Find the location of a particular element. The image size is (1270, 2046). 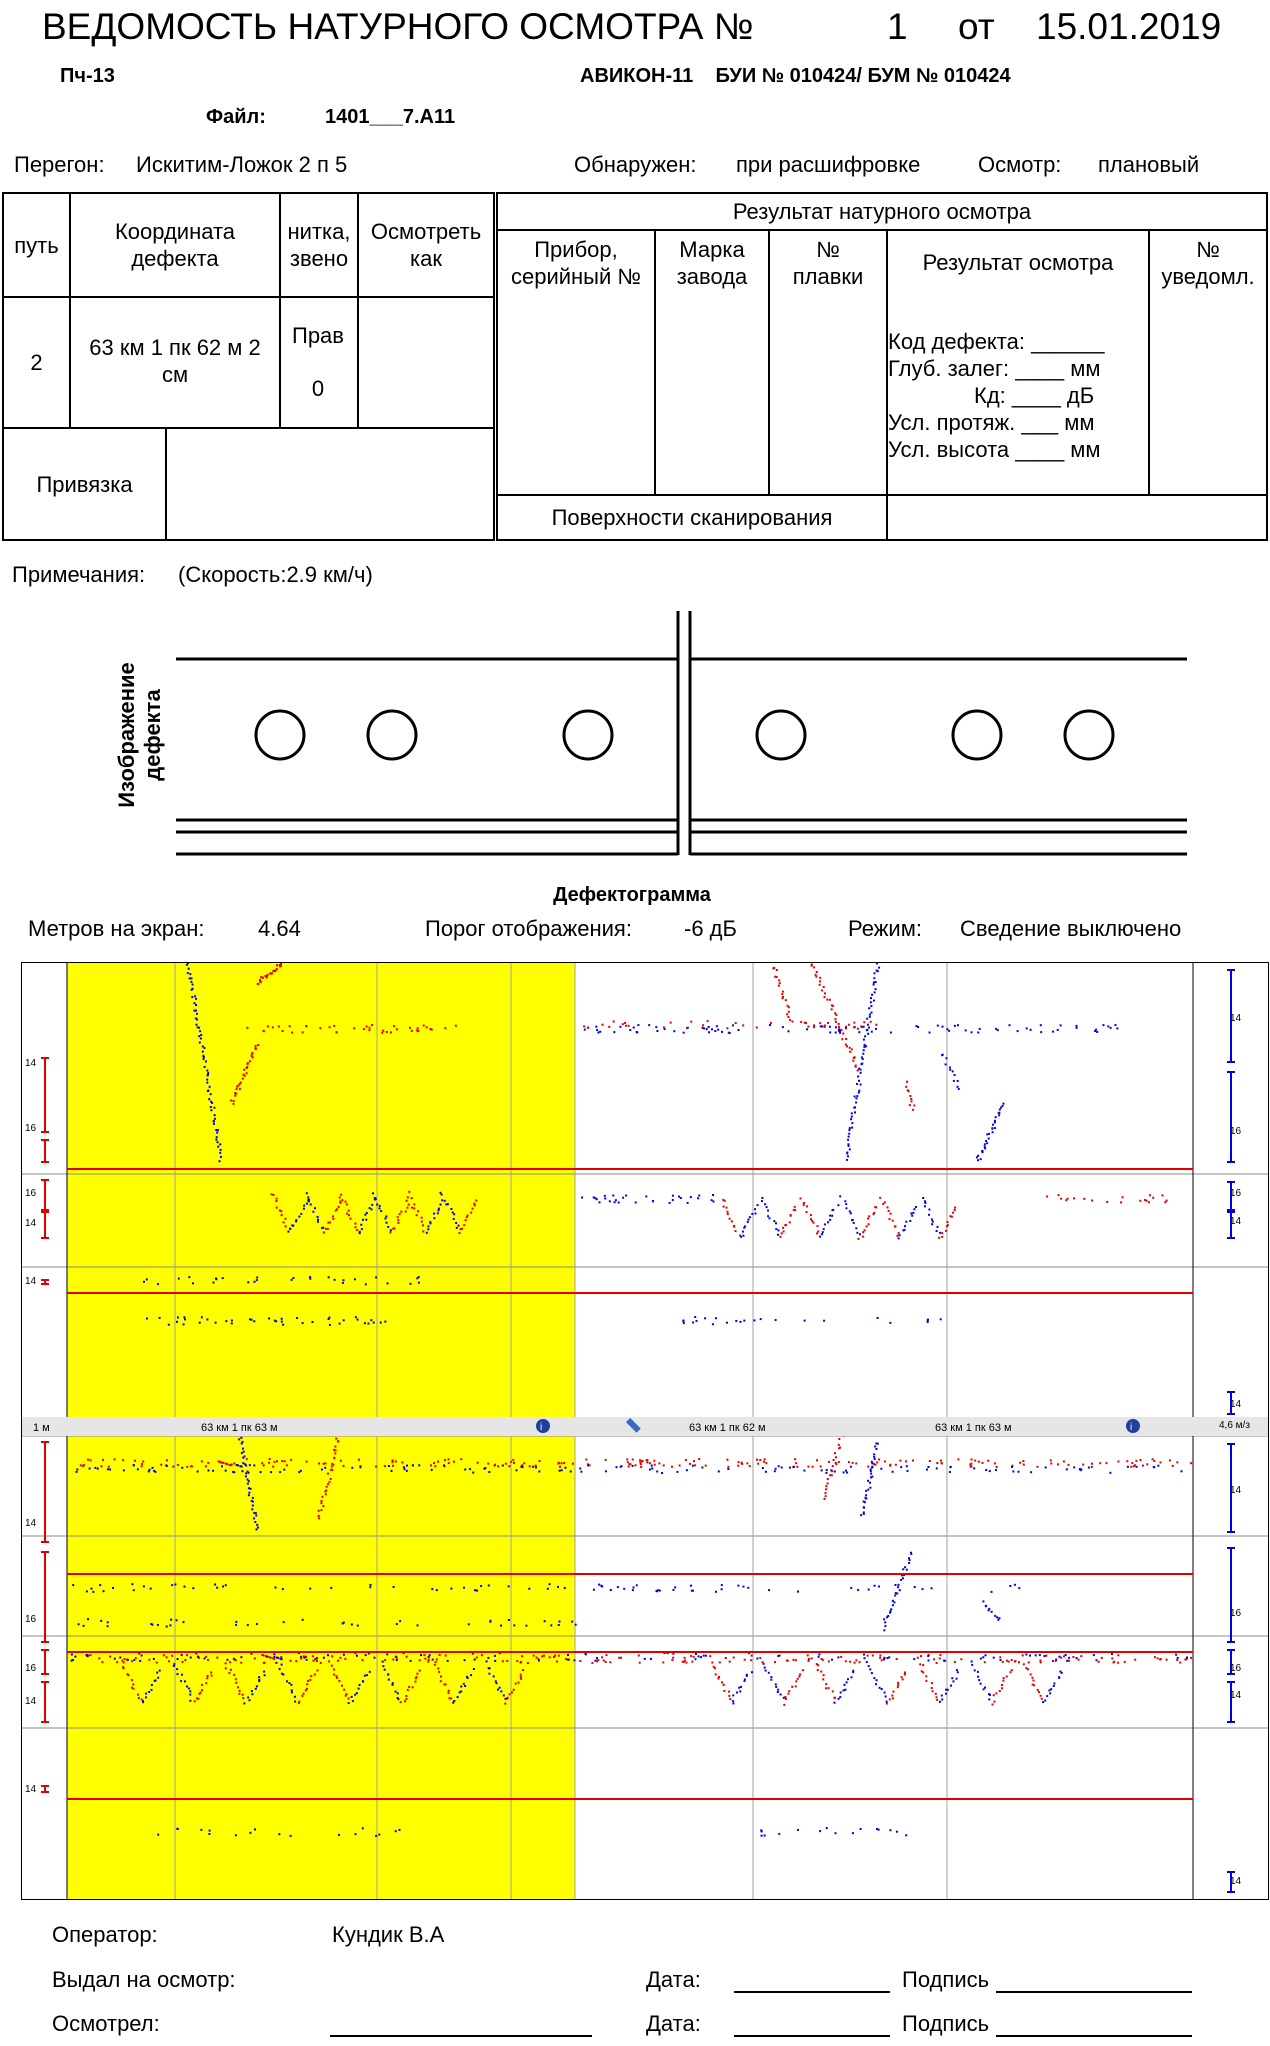

header-brand: Марка завода is located at coordinates (712, 262).